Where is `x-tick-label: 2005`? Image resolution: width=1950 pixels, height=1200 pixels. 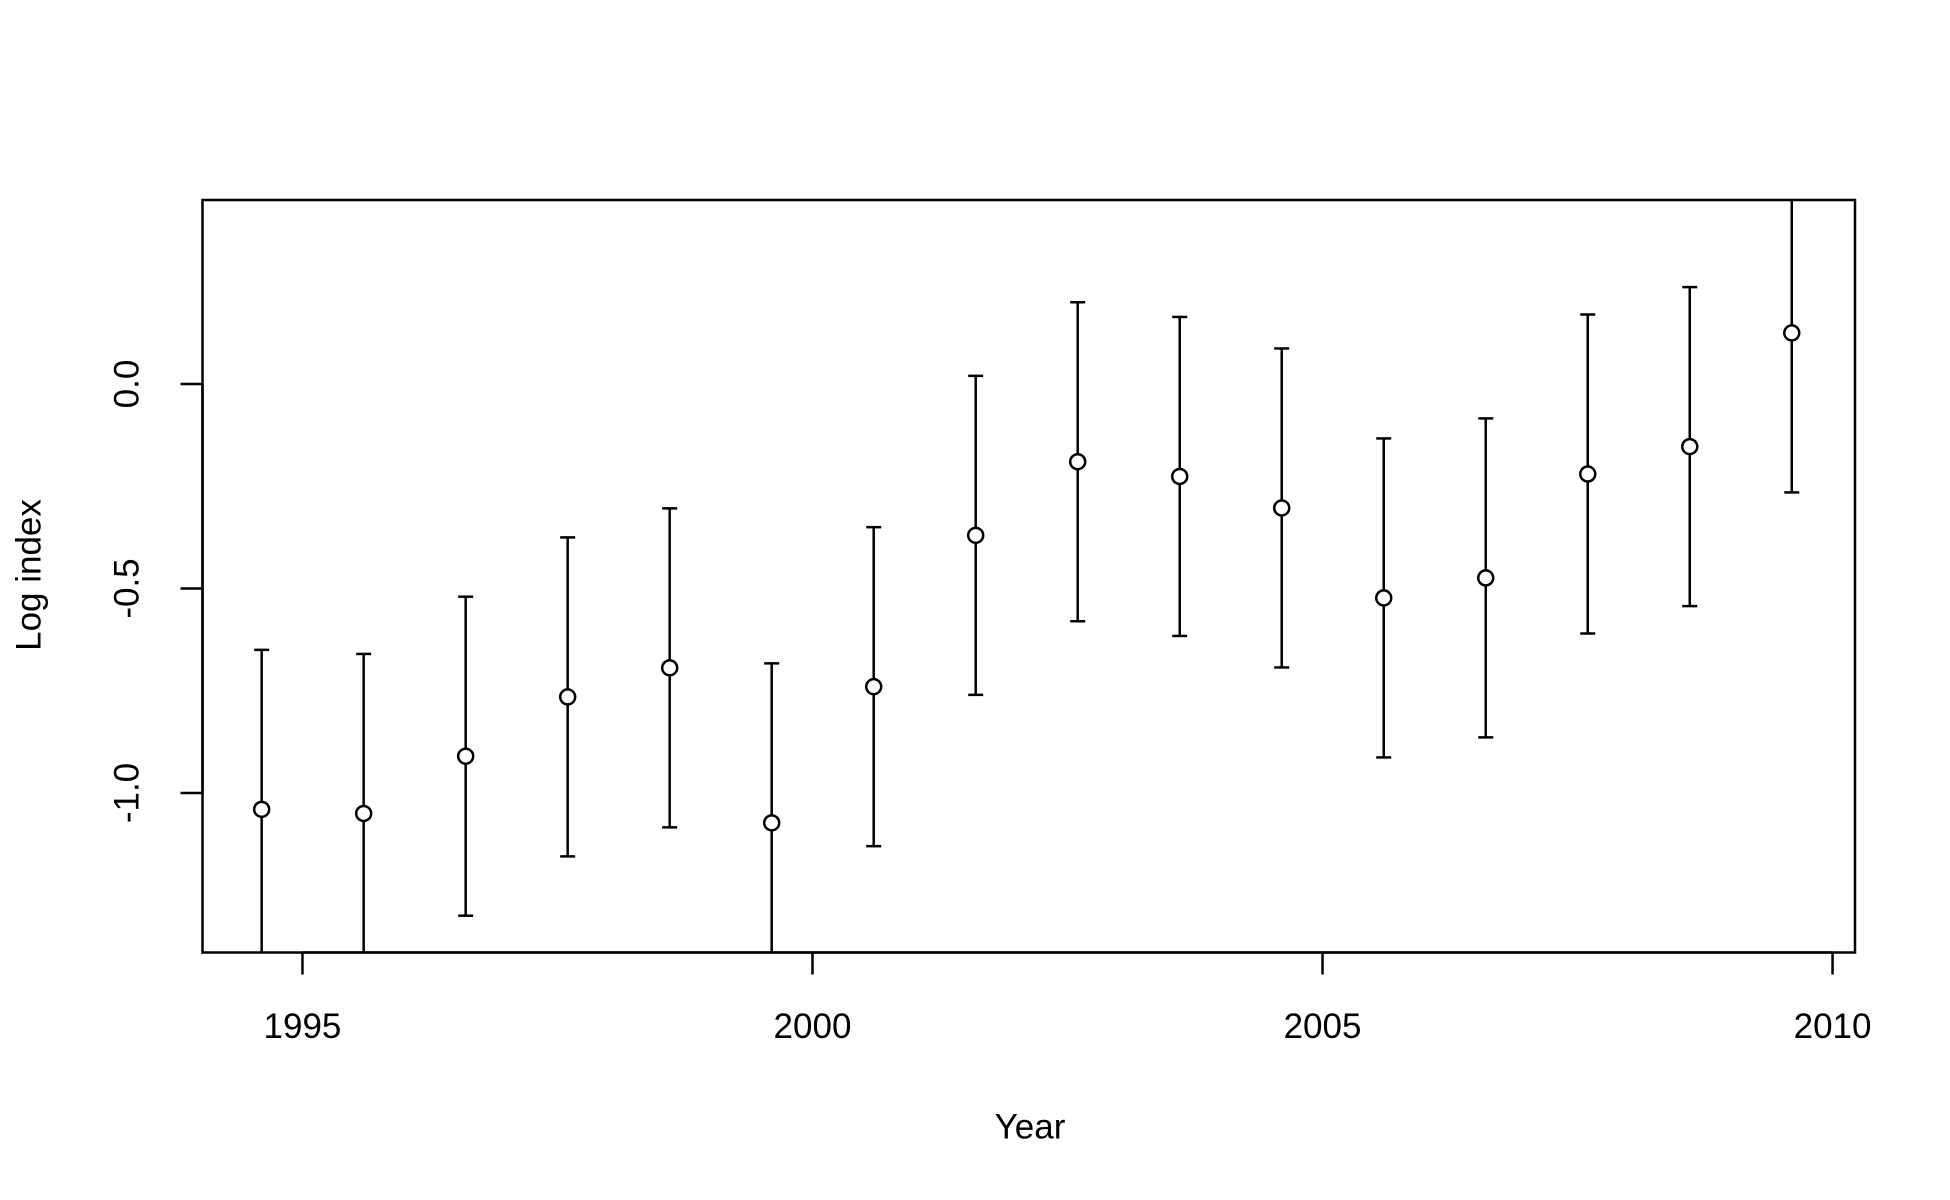 x-tick-label: 2005 is located at coordinates (1323, 1026).